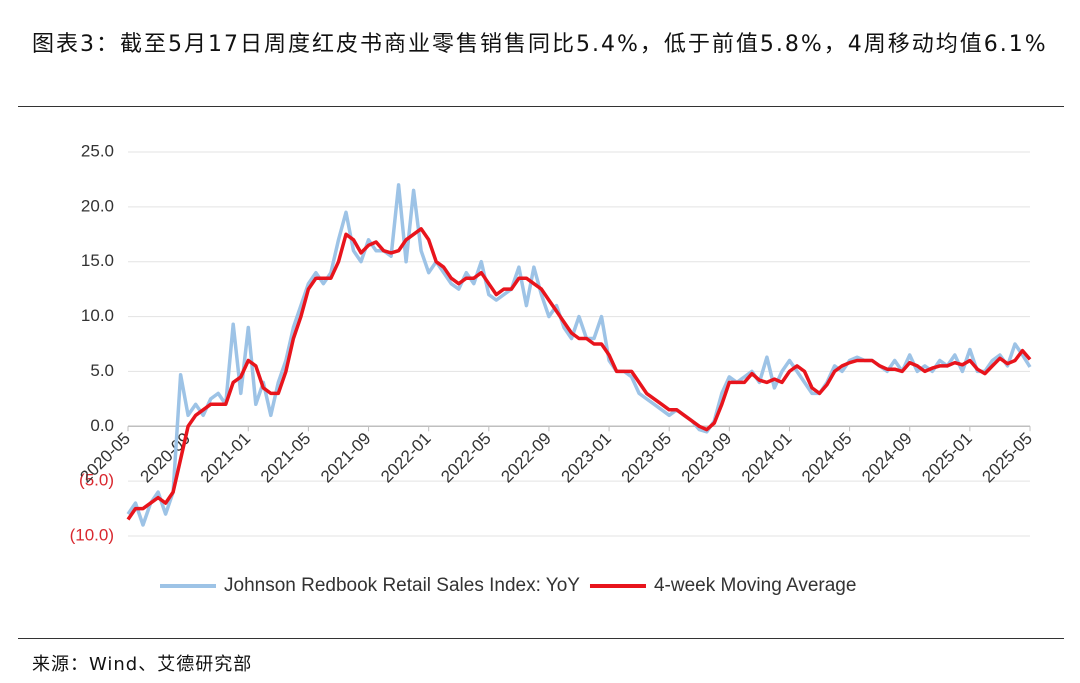  I want to click on x-tick-label: 2021-01, so click(226, 458).